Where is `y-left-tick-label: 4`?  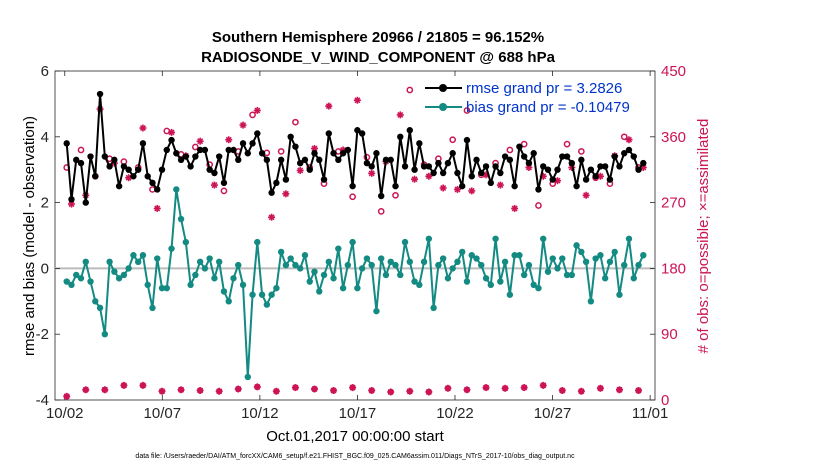 y-left-tick-label: 4 is located at coordinates (45, 137).